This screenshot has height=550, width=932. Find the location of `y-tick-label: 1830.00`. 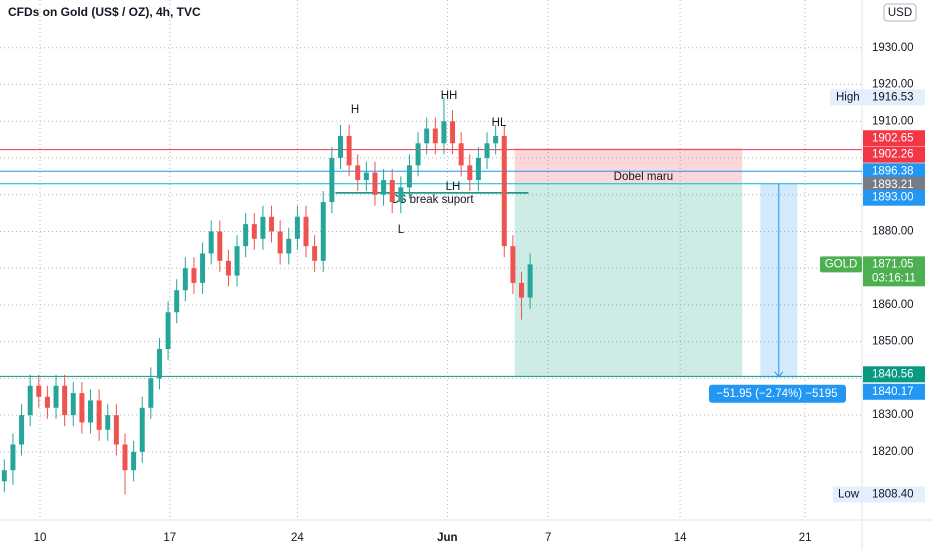

y-tick-label: 1830.00 is located at coordinates (893, 415).